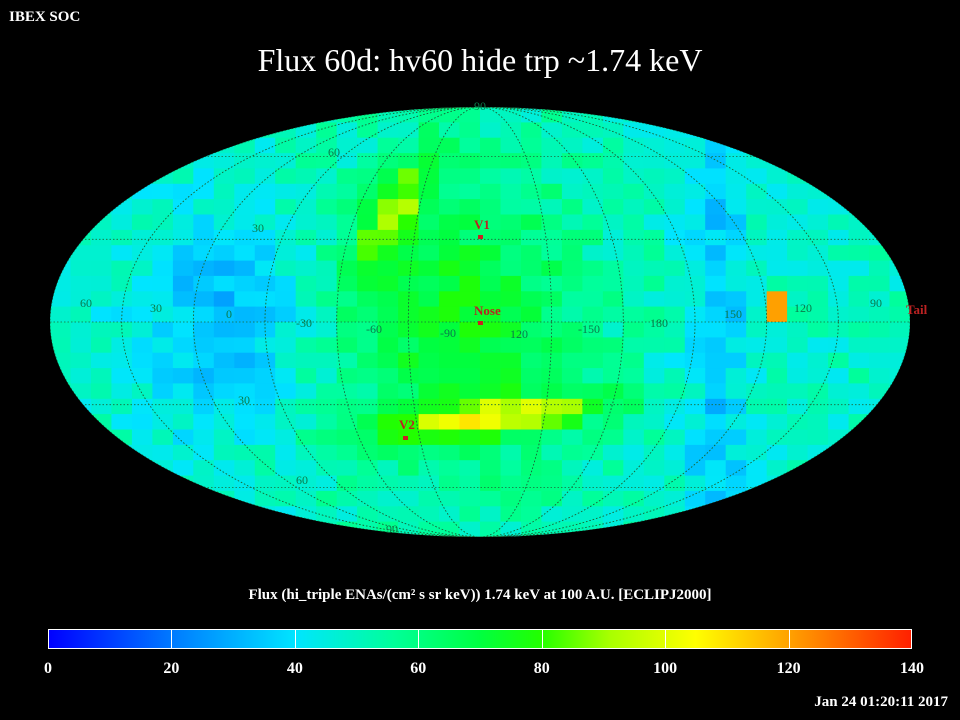 The width and height of the screenshot is (960, 720). What do you see at coordinates (876, 303) in the screenshot?
I see `lon-label-90: 90` at bounding box center [876, 303].